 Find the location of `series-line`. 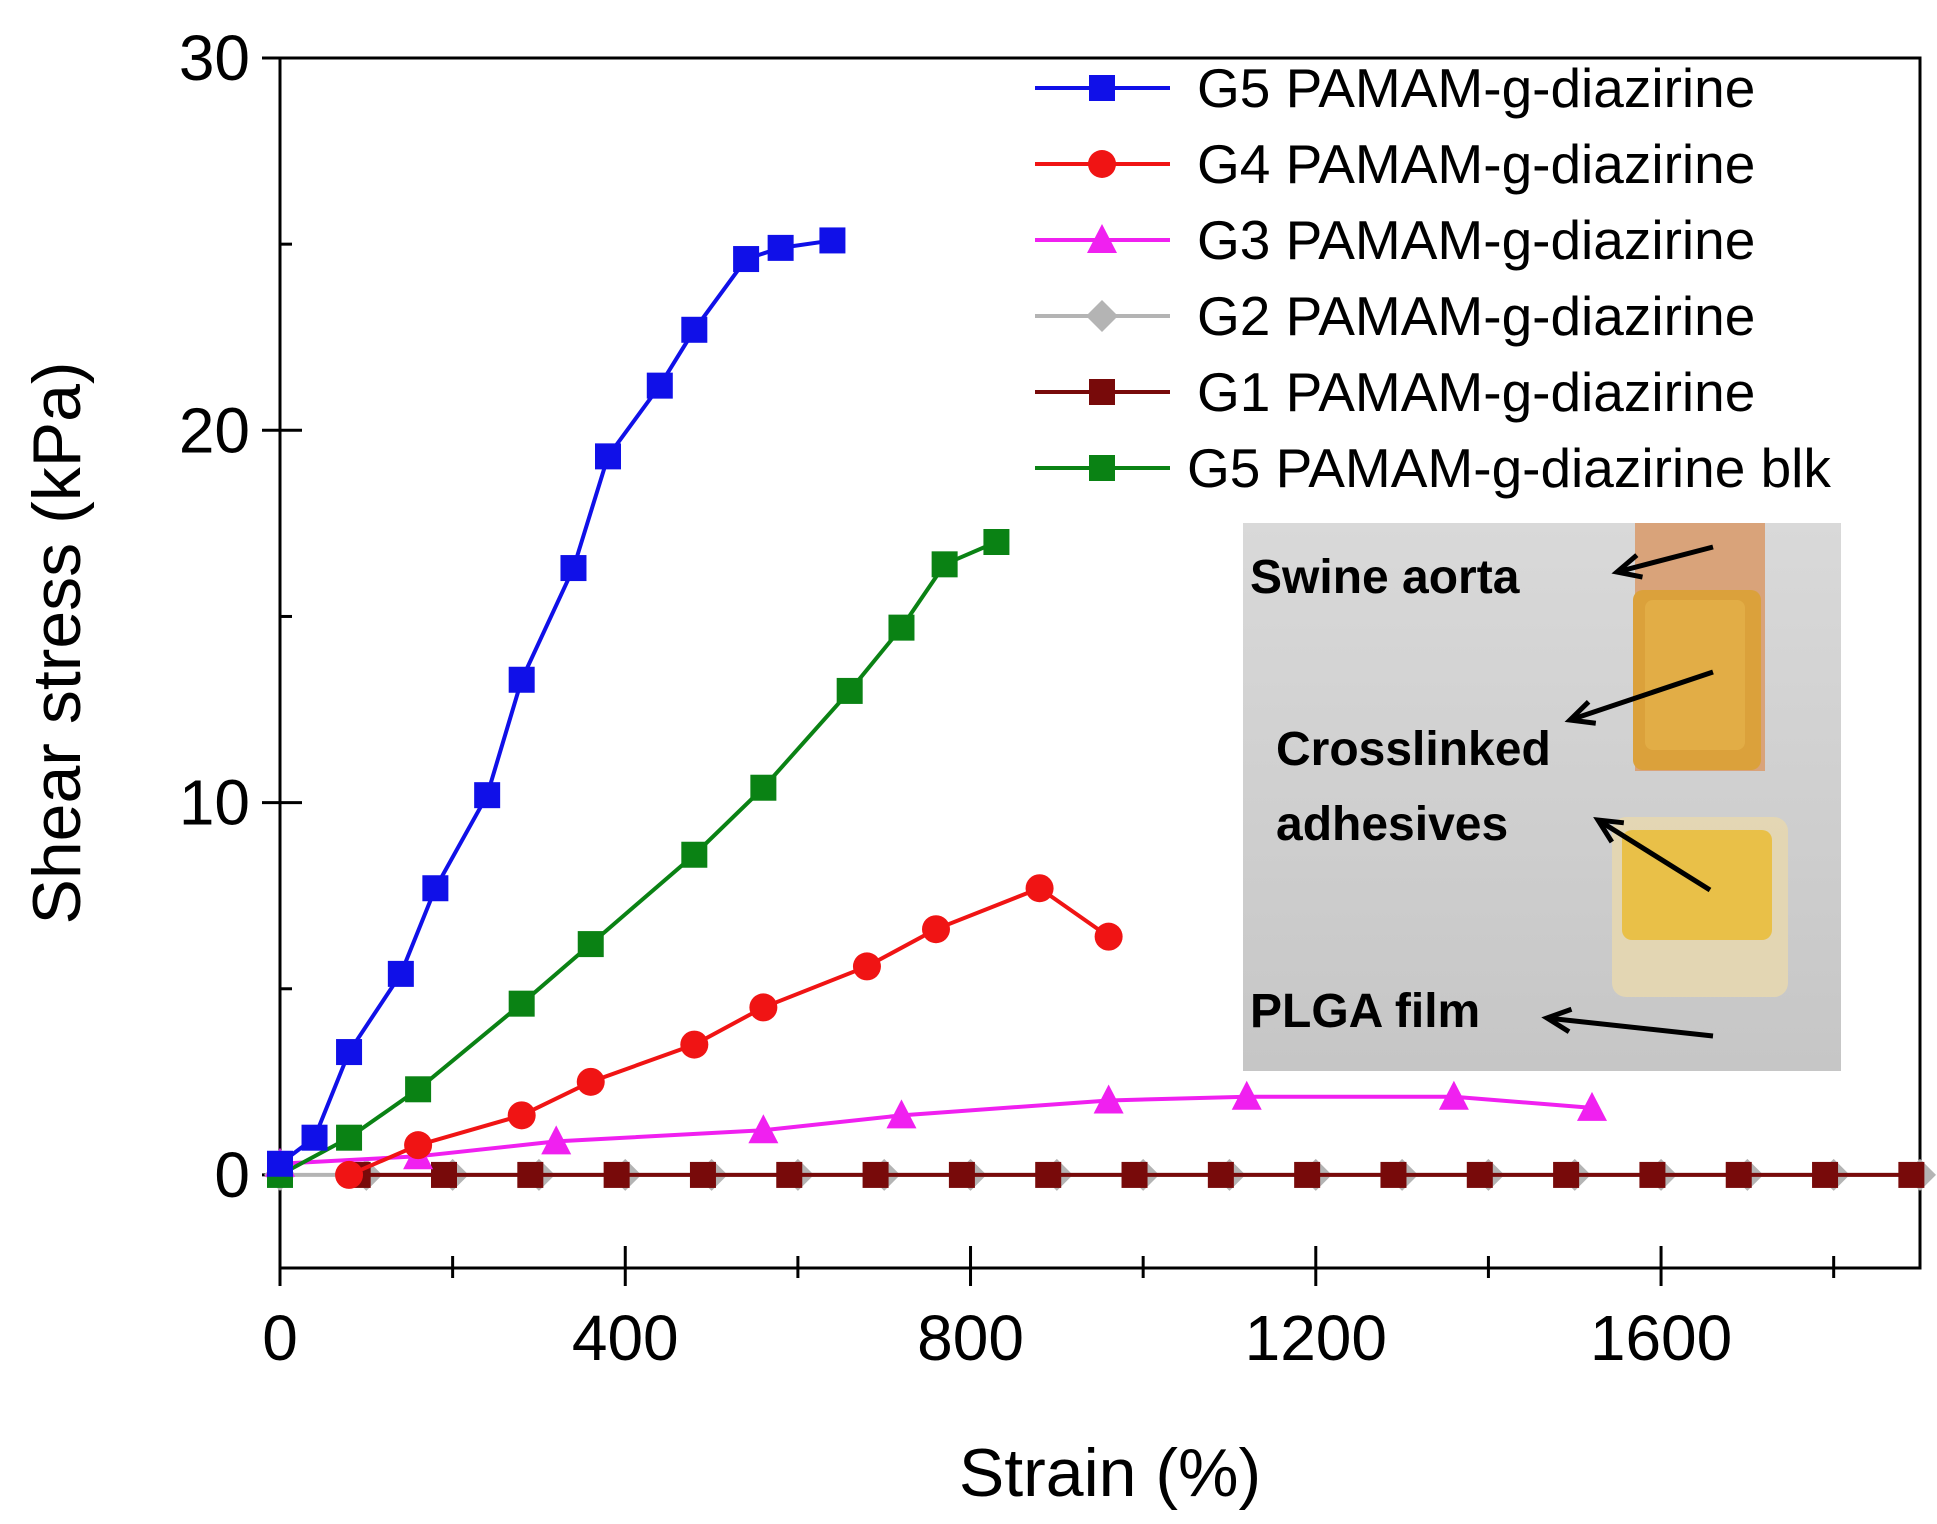

series-line is located at coordinates (729, 1031).